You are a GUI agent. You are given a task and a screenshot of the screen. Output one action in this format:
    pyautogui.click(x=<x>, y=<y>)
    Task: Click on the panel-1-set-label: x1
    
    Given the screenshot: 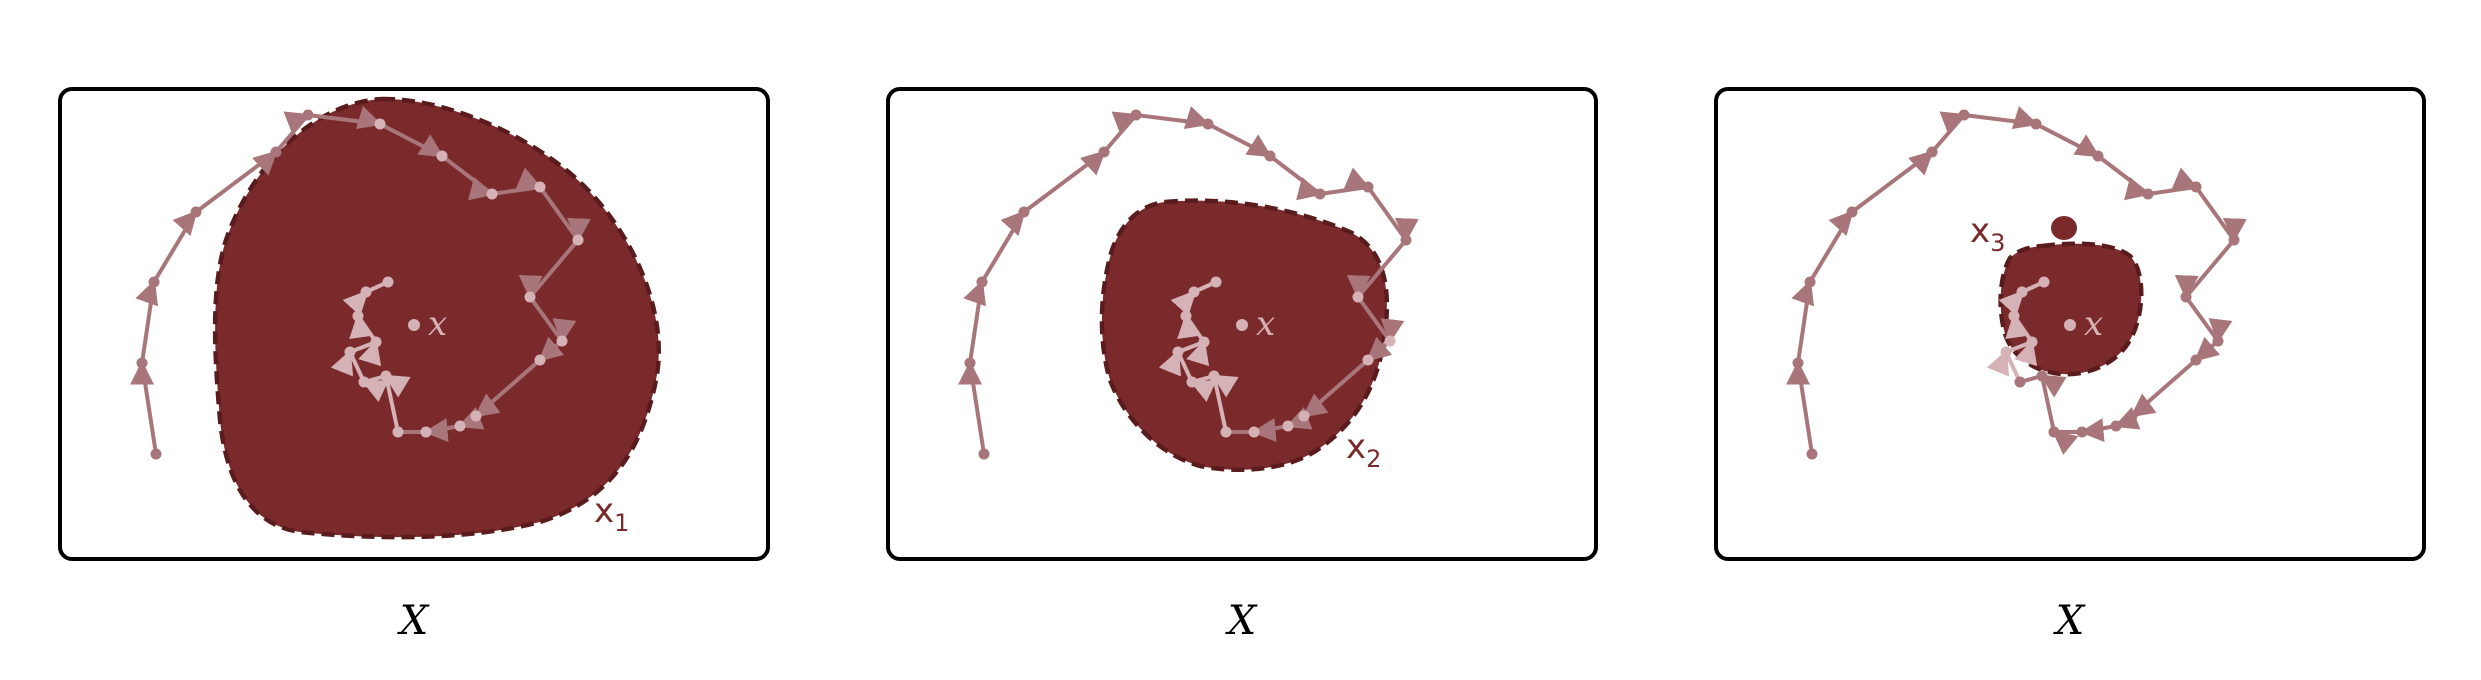 What is the action you would take?
    pyautogui.click(x=611, y=514)
    